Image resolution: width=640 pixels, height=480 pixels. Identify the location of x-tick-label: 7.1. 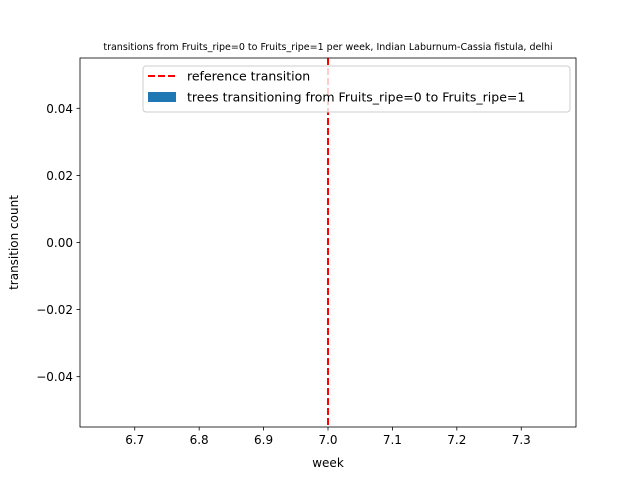
(392, 440).